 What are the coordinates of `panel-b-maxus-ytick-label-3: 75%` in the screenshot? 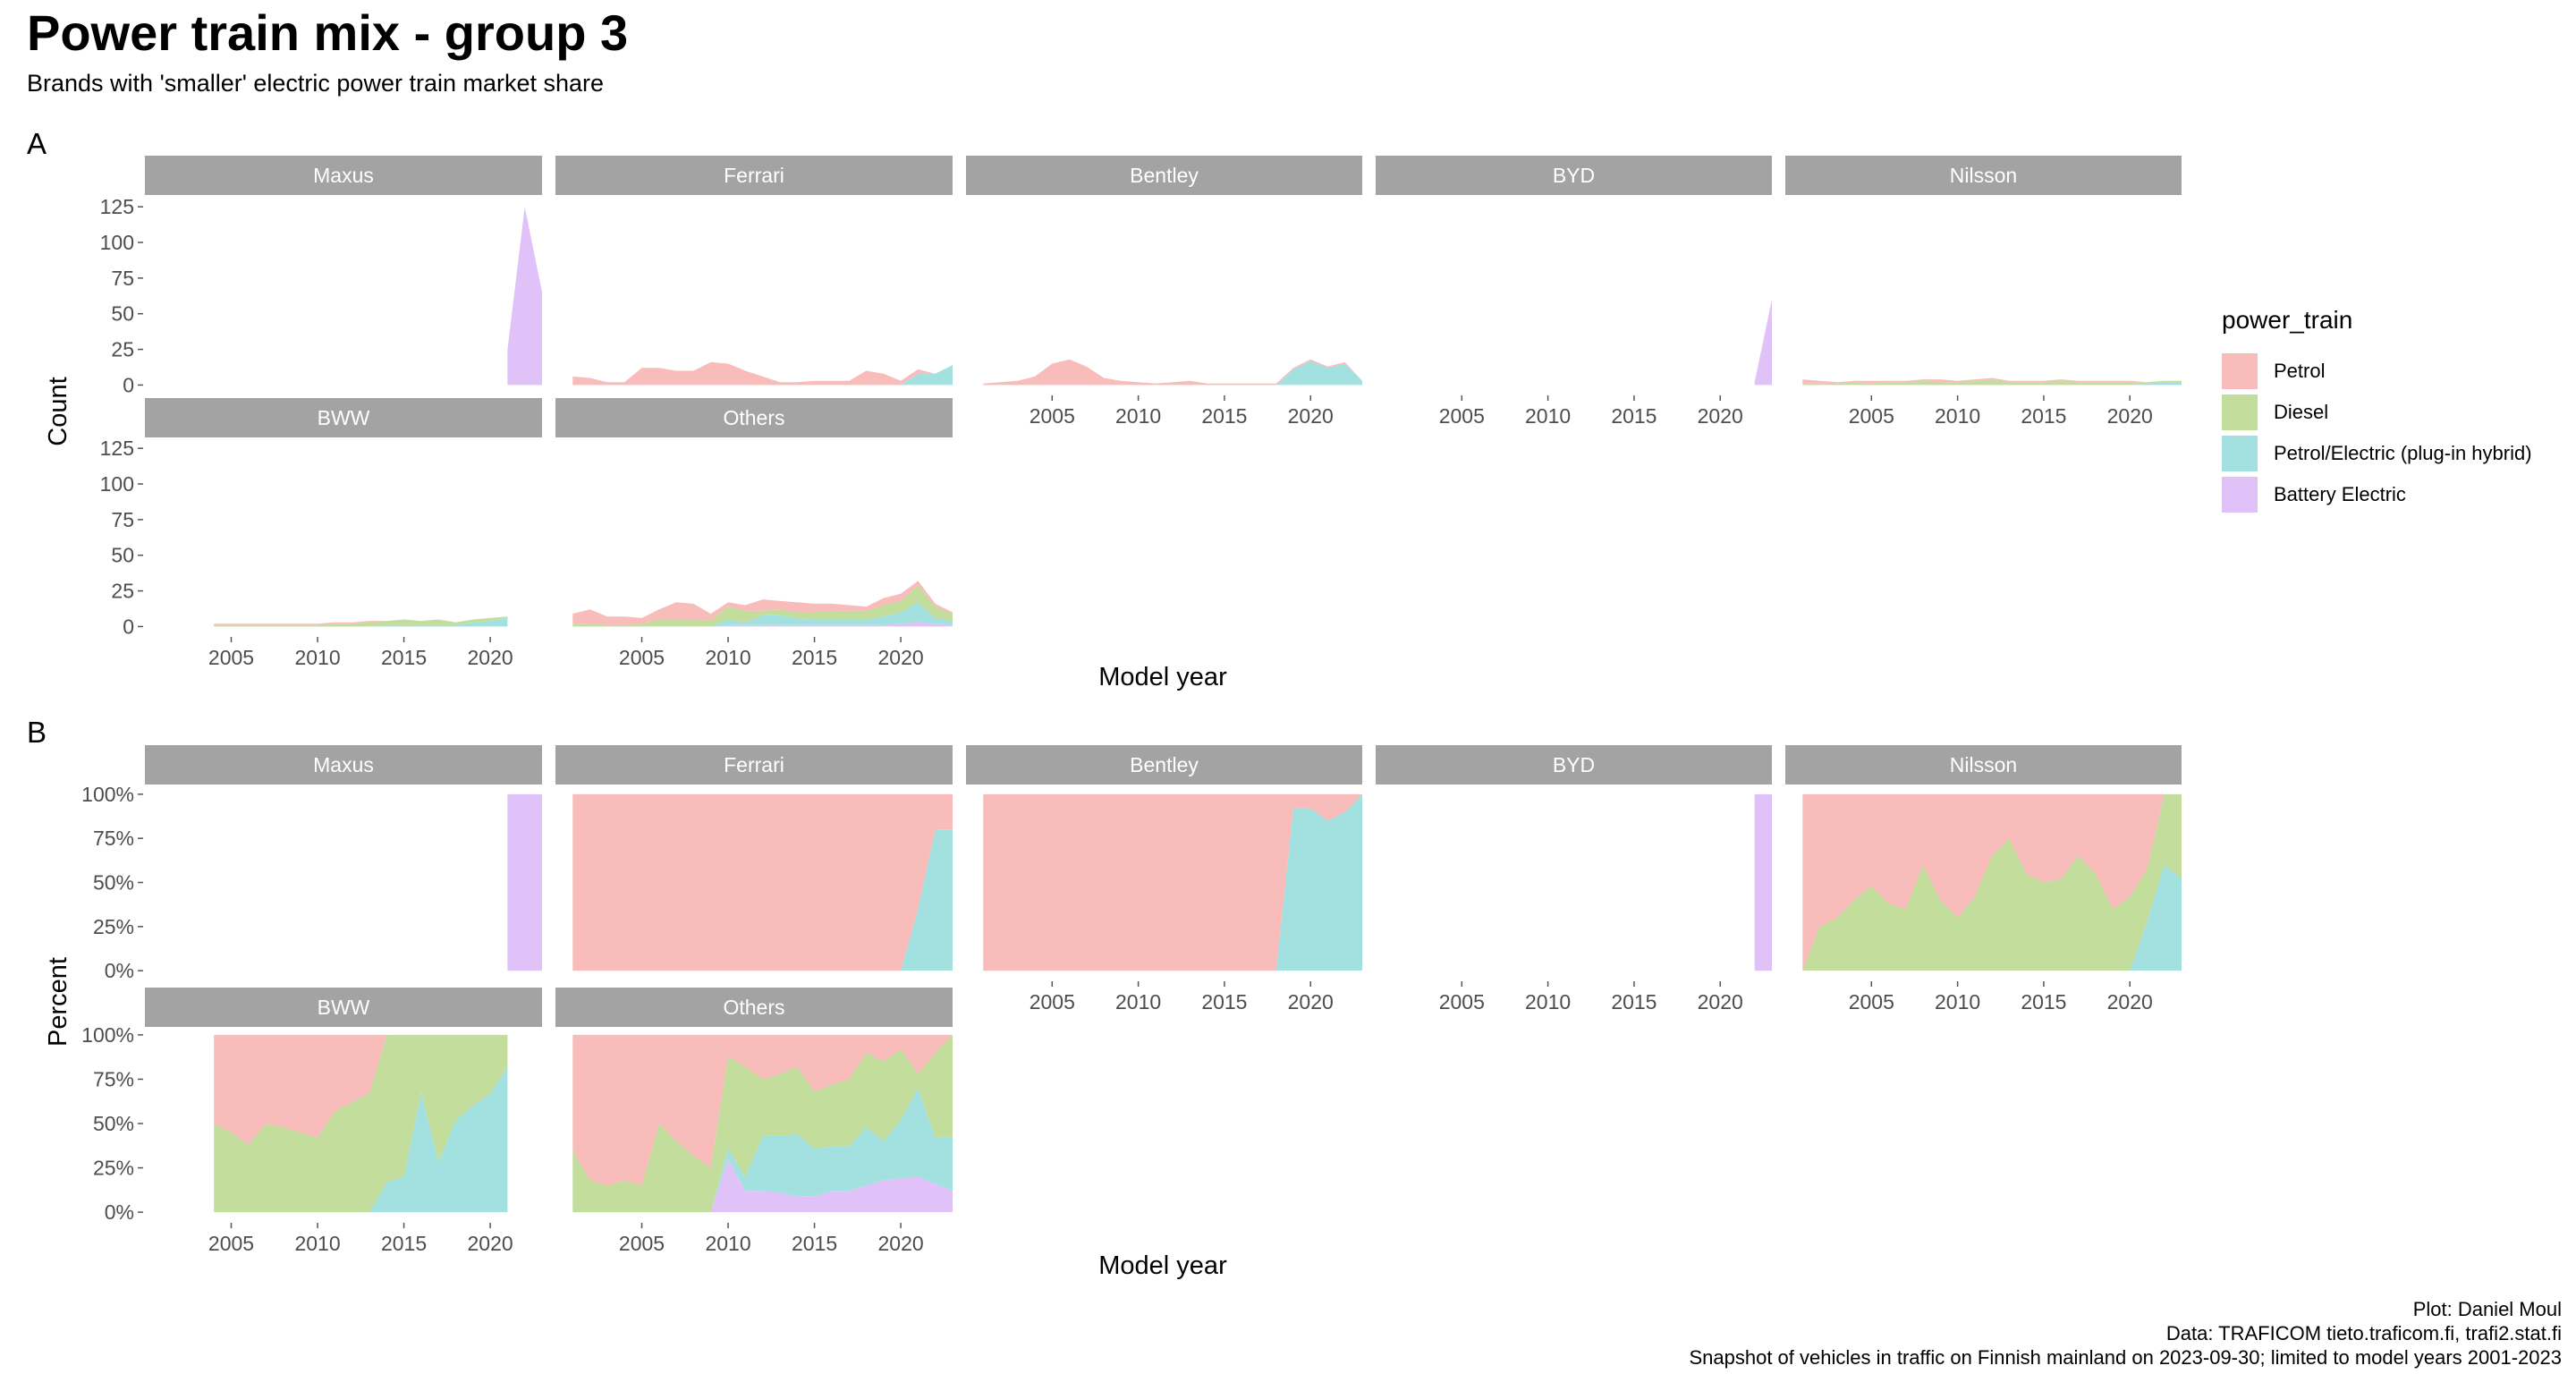 It's located at (113, 838).